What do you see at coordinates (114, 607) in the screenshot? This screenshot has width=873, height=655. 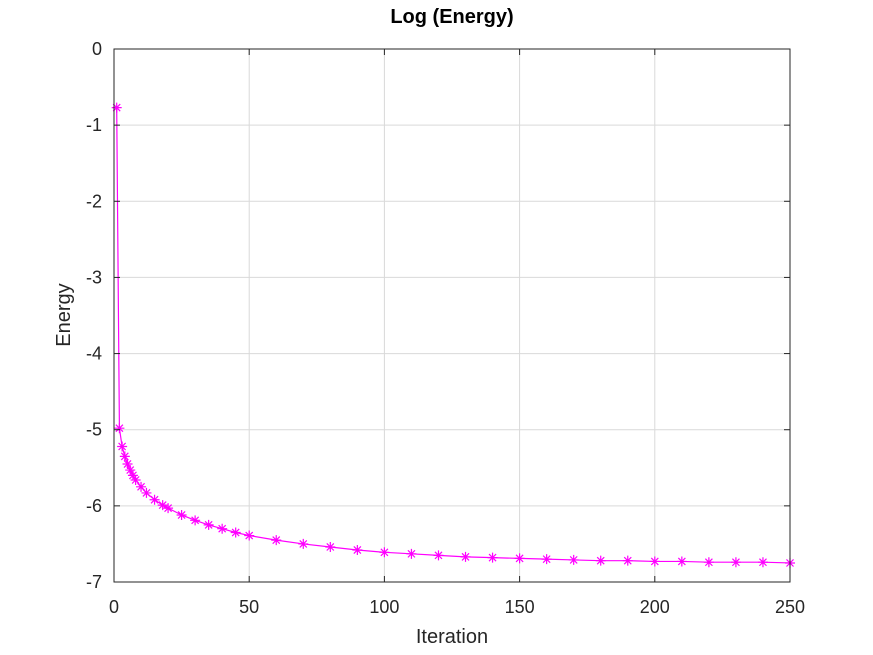 I see `x-tick-label: 0` at bounding box center [114, 607].